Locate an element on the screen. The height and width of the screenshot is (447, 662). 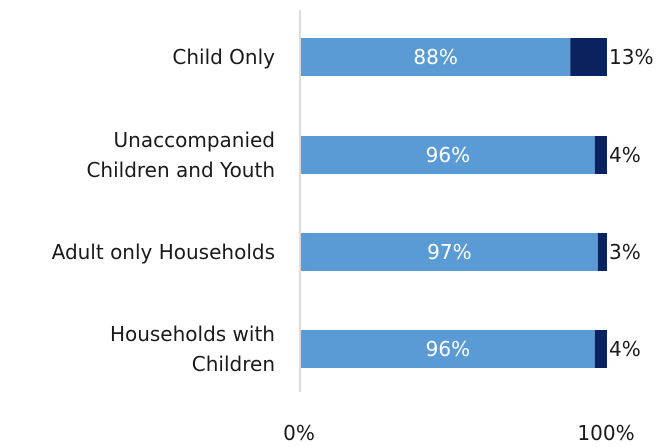
data-label: 3% is located at coordinates (625, 252).